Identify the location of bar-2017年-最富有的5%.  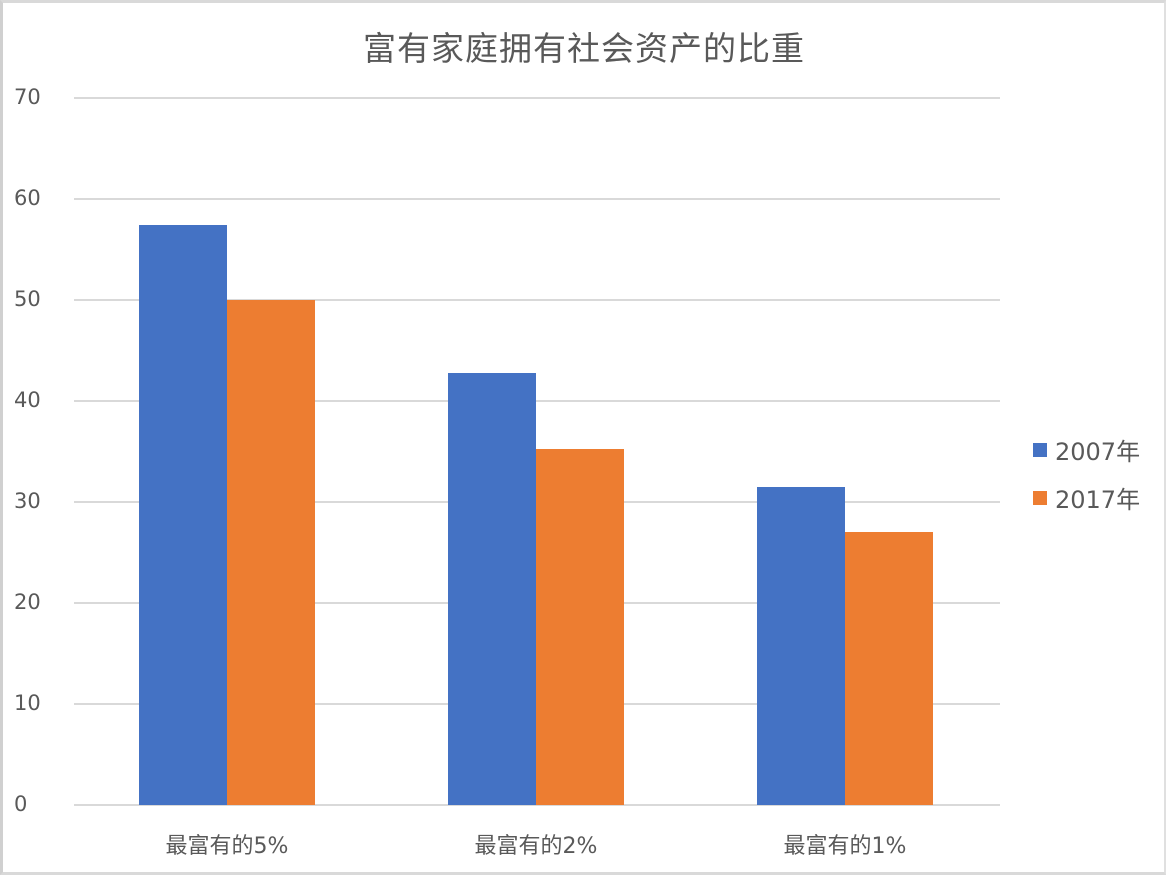
(271, 552).